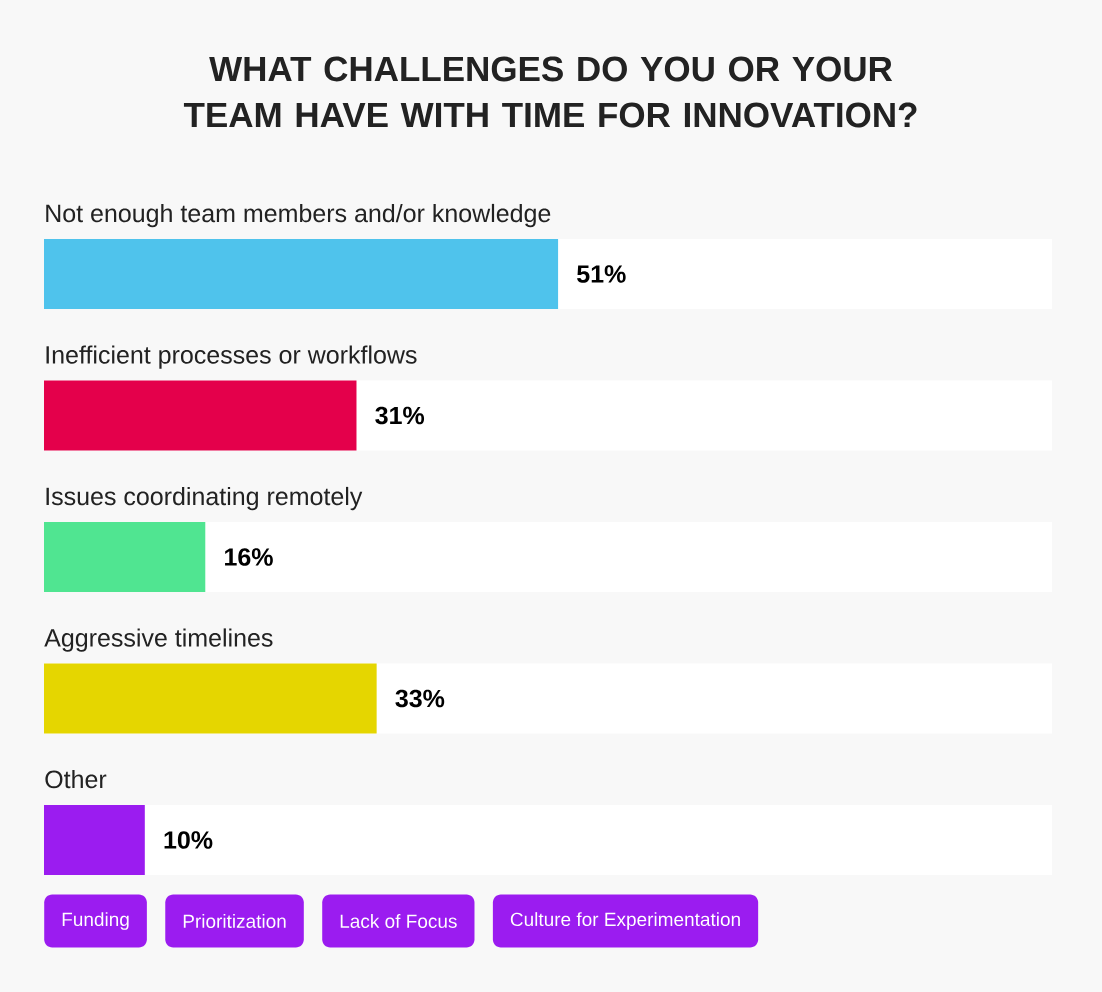 Image resolution: width=1102 pixels, height=992 pixels. I want to click on text: Culture for Experimentation, so click(625, 921).